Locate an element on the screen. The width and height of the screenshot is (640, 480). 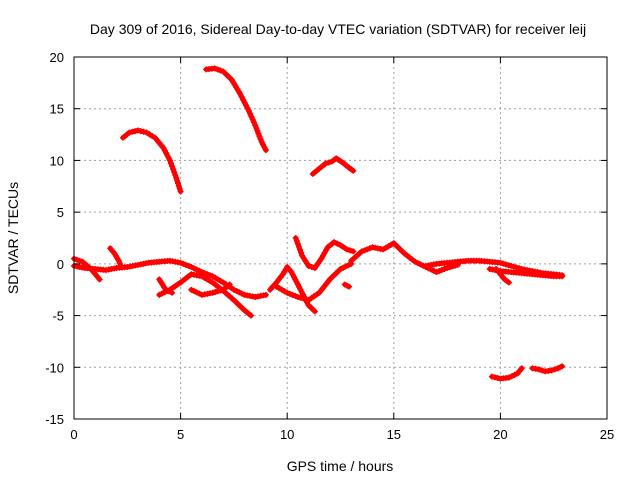
x-tick-label: 5 is located at coordinates (180, 434).